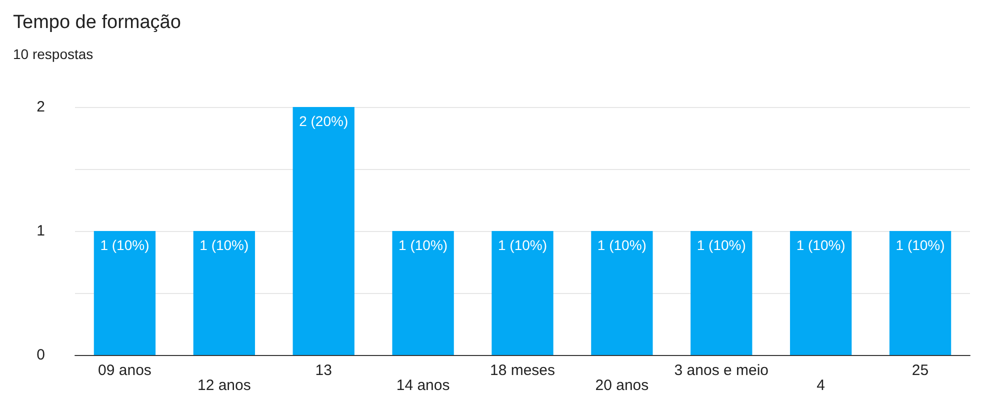 This screenshot has height=403, width=982. Describe the element at coordinates (224, 385) in the screenshot. I see `x-tick-label: 12 anos` at that location.